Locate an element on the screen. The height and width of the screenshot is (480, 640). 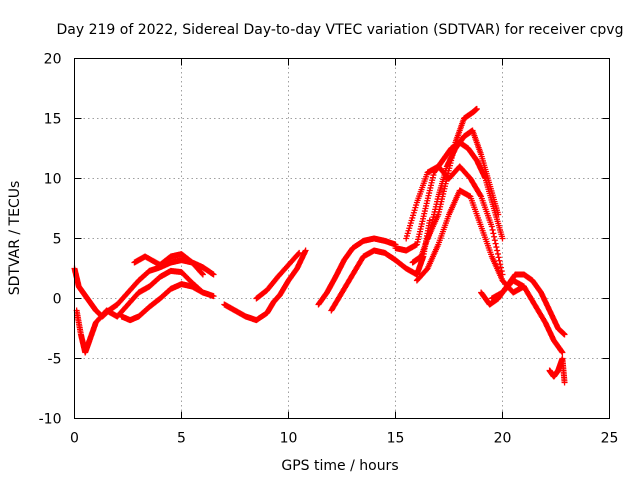
y-tick-label: 5 is located at coordinates (57, 240).